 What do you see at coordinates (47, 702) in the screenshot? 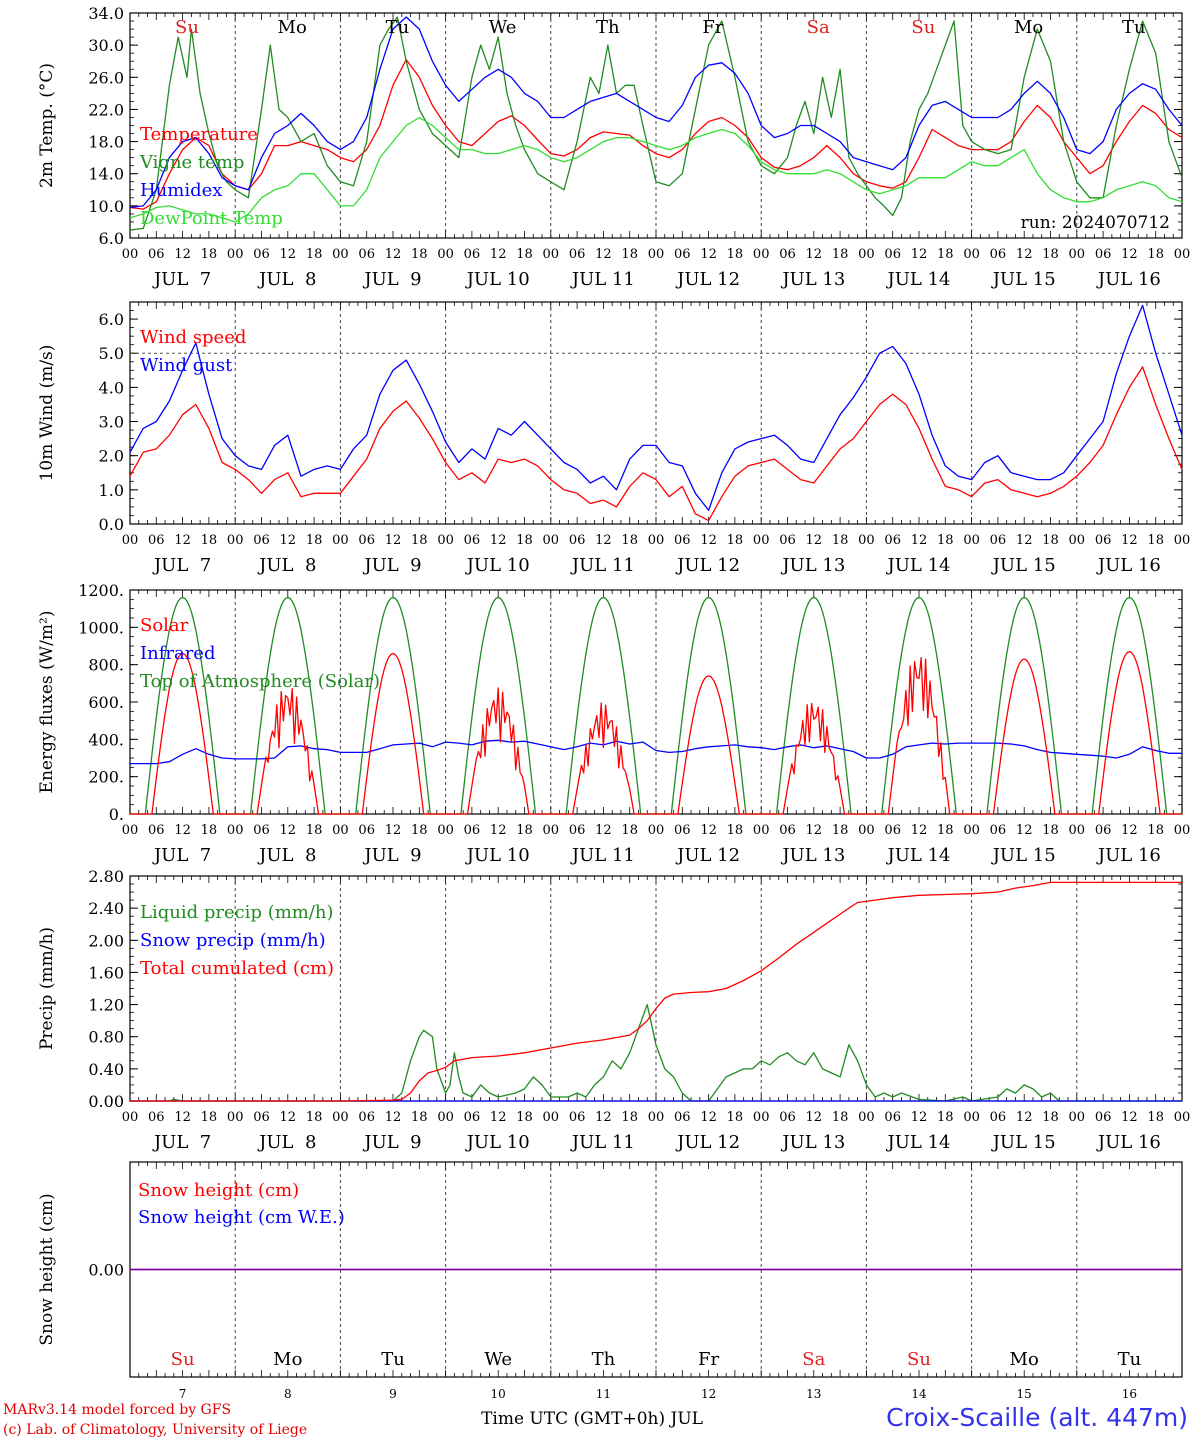
I see `y-axis-label: Energy fluxes (W/m²)` at bounding box center [47, 702].